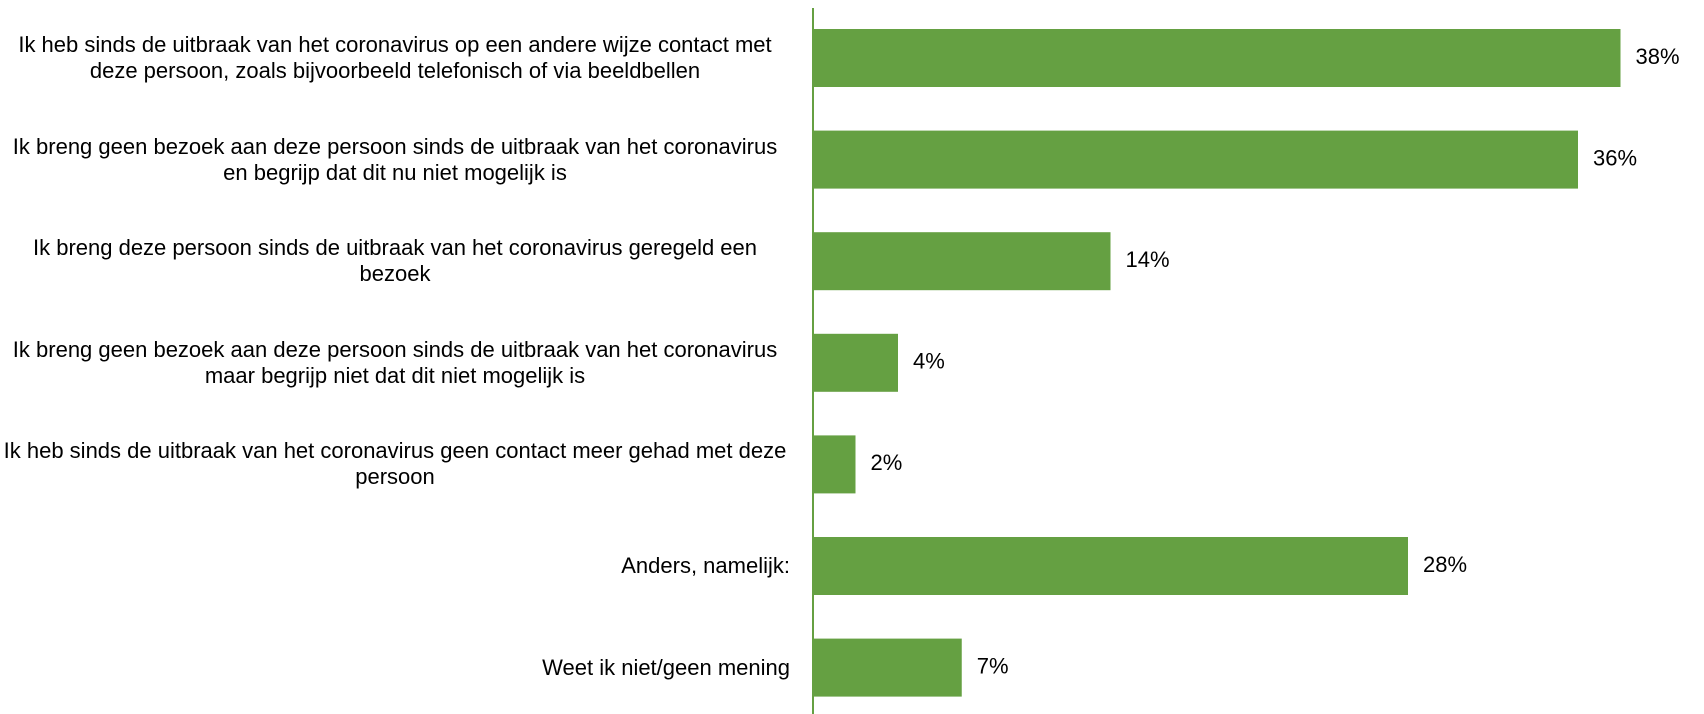 Image resolution: width=1704 pixels, height=714 pixels. What do you see at coordinates (887, 462) in the screenshot?
I see `value-label: 2%` at bounding box center [887, 462].